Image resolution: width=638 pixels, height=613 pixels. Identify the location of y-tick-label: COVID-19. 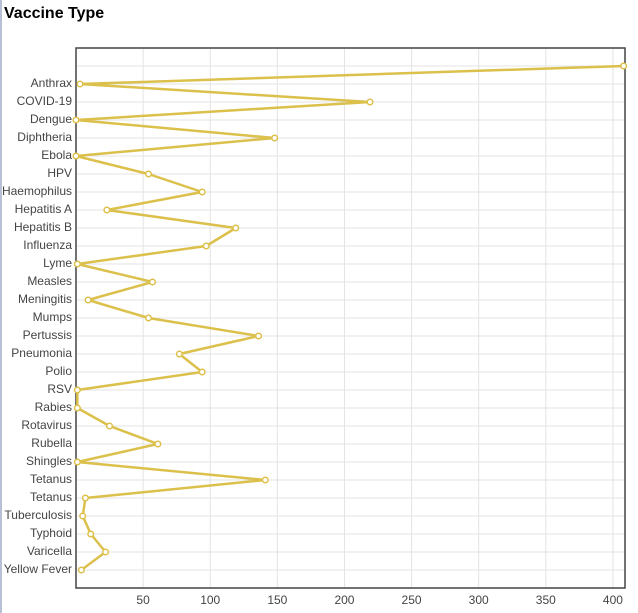
(45, 101).